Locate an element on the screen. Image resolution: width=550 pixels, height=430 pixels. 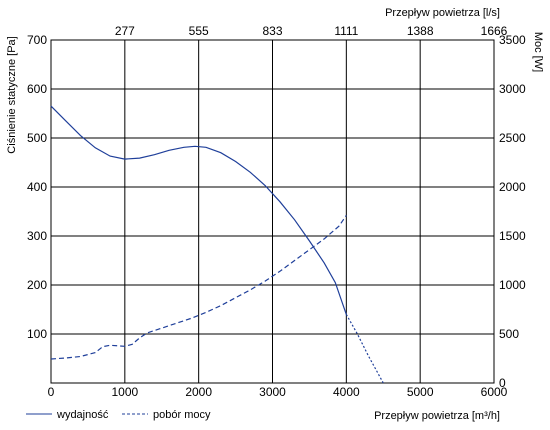
y-right-tick-label: 3000 is located at coordinates (512, 89).